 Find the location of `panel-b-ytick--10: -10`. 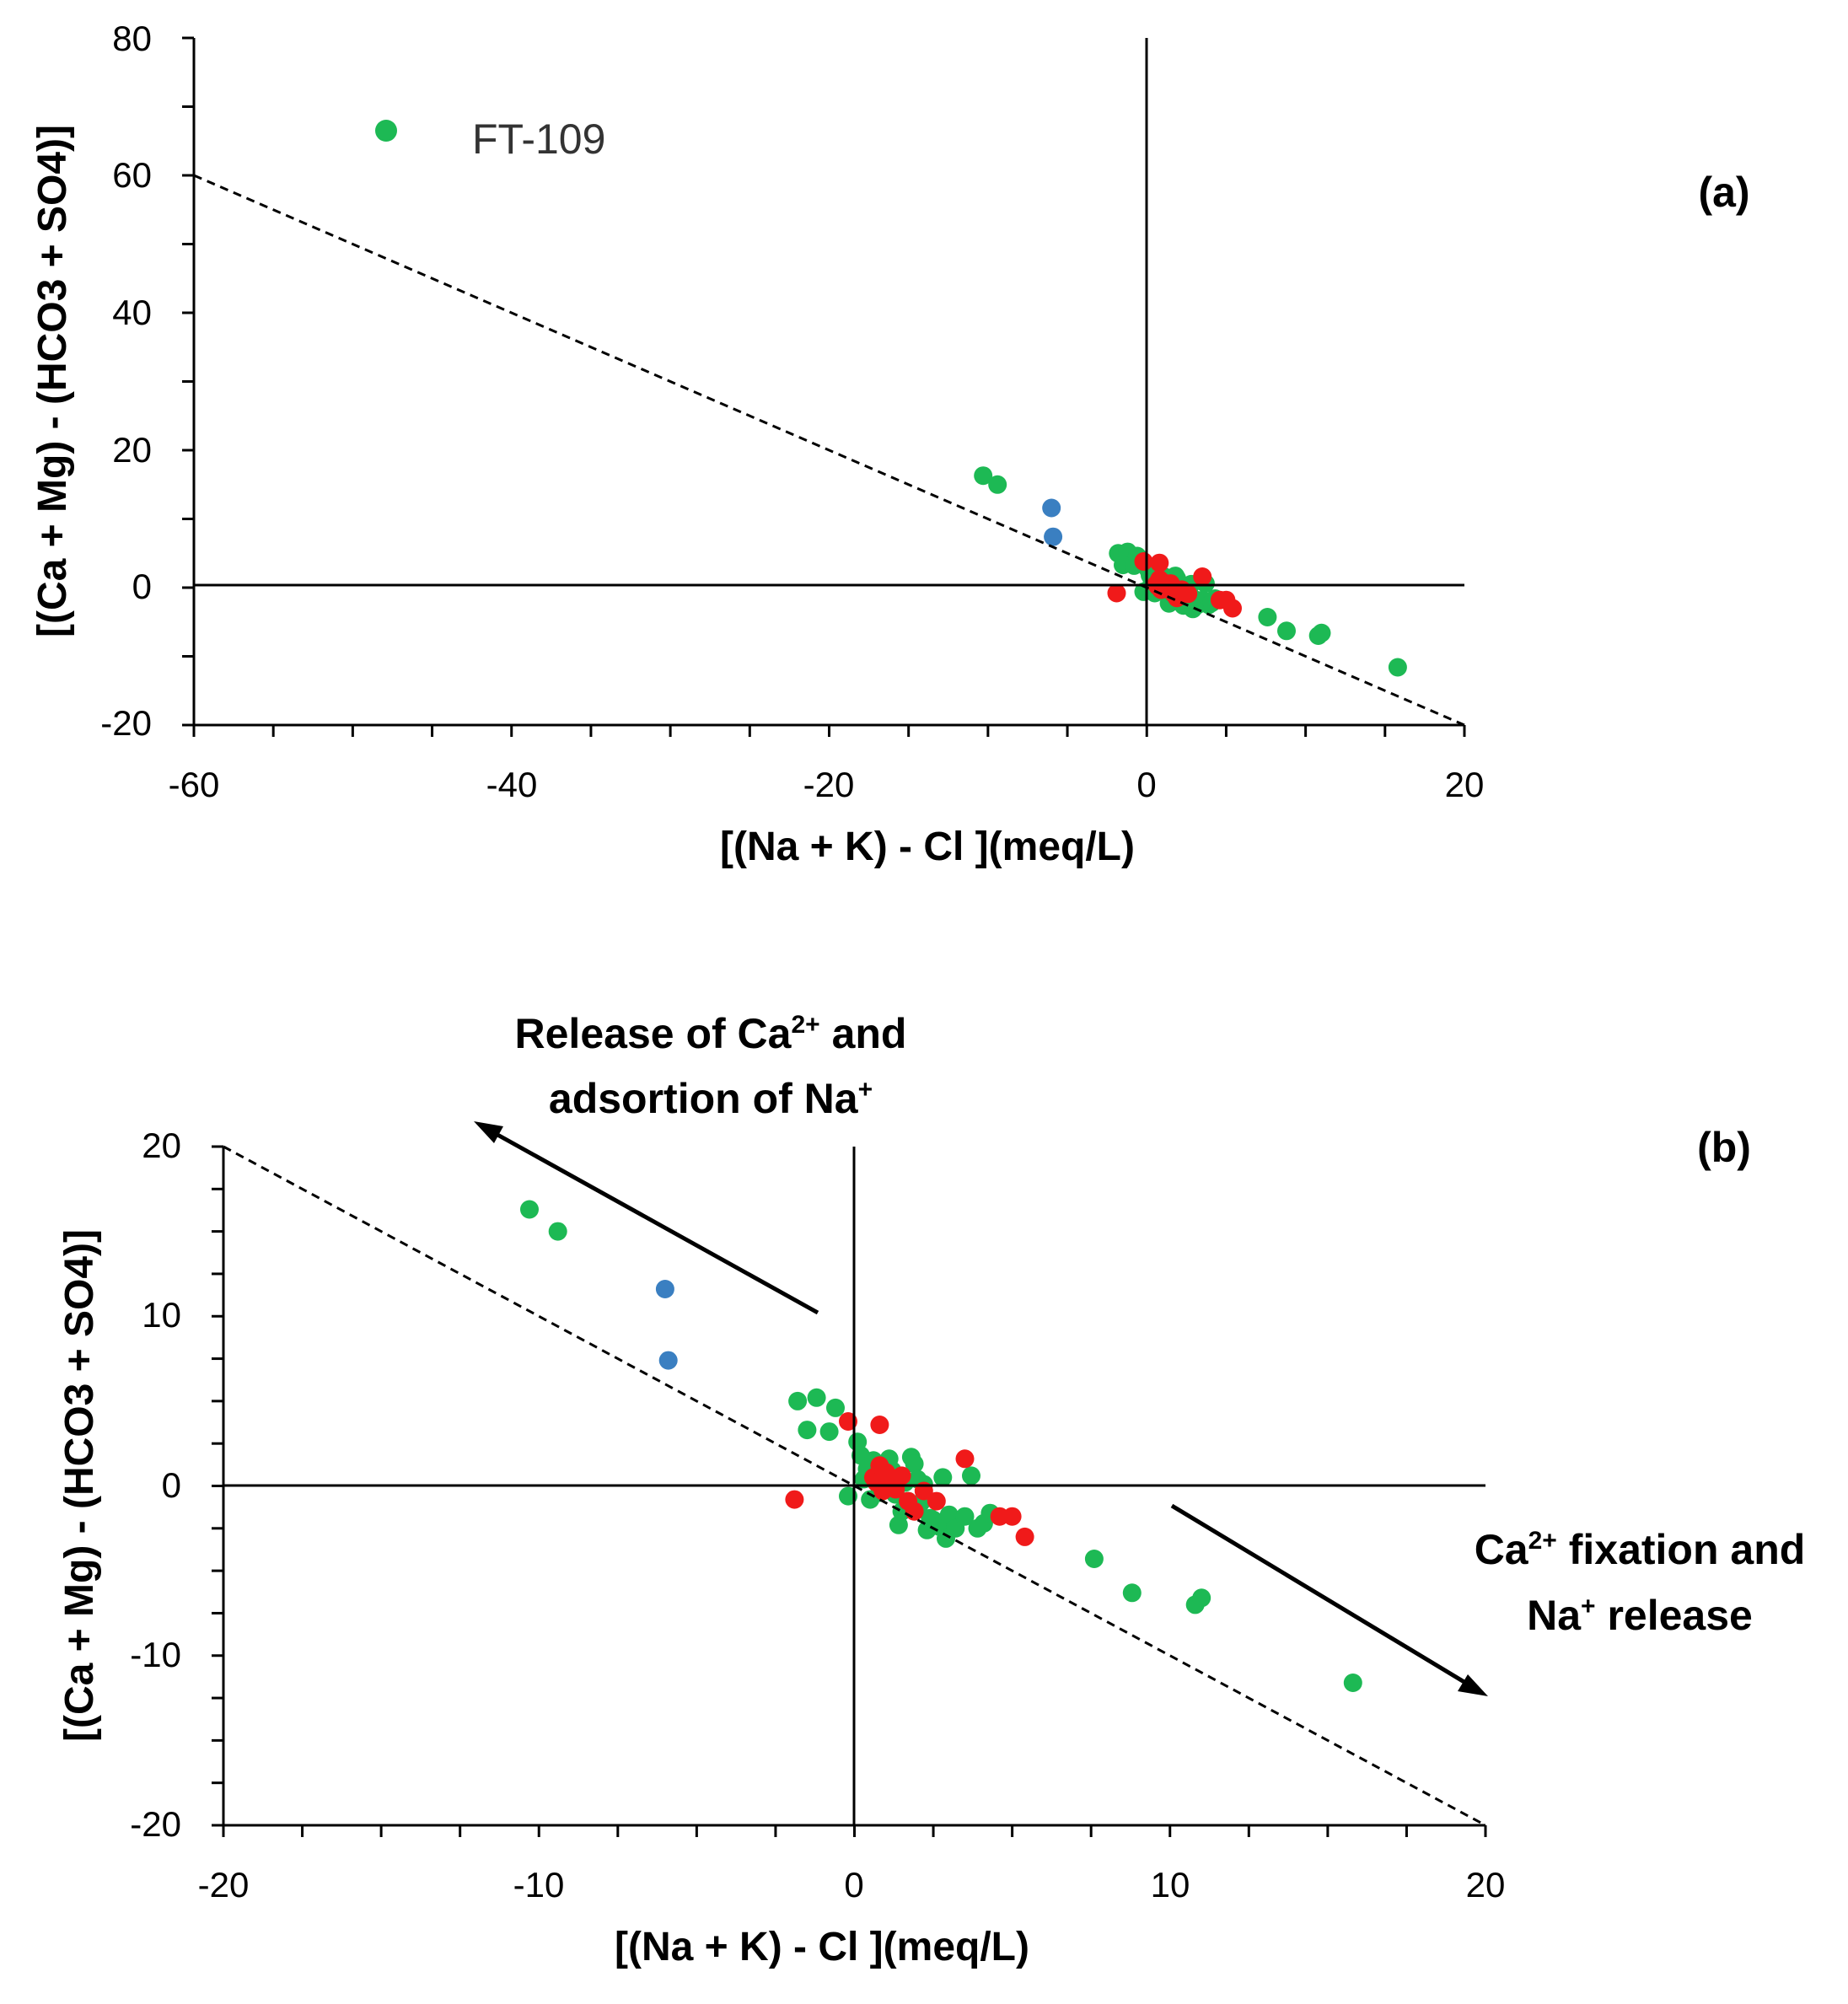

panel-b-ytick--10: -10 is located at coordinates (155, 1654).